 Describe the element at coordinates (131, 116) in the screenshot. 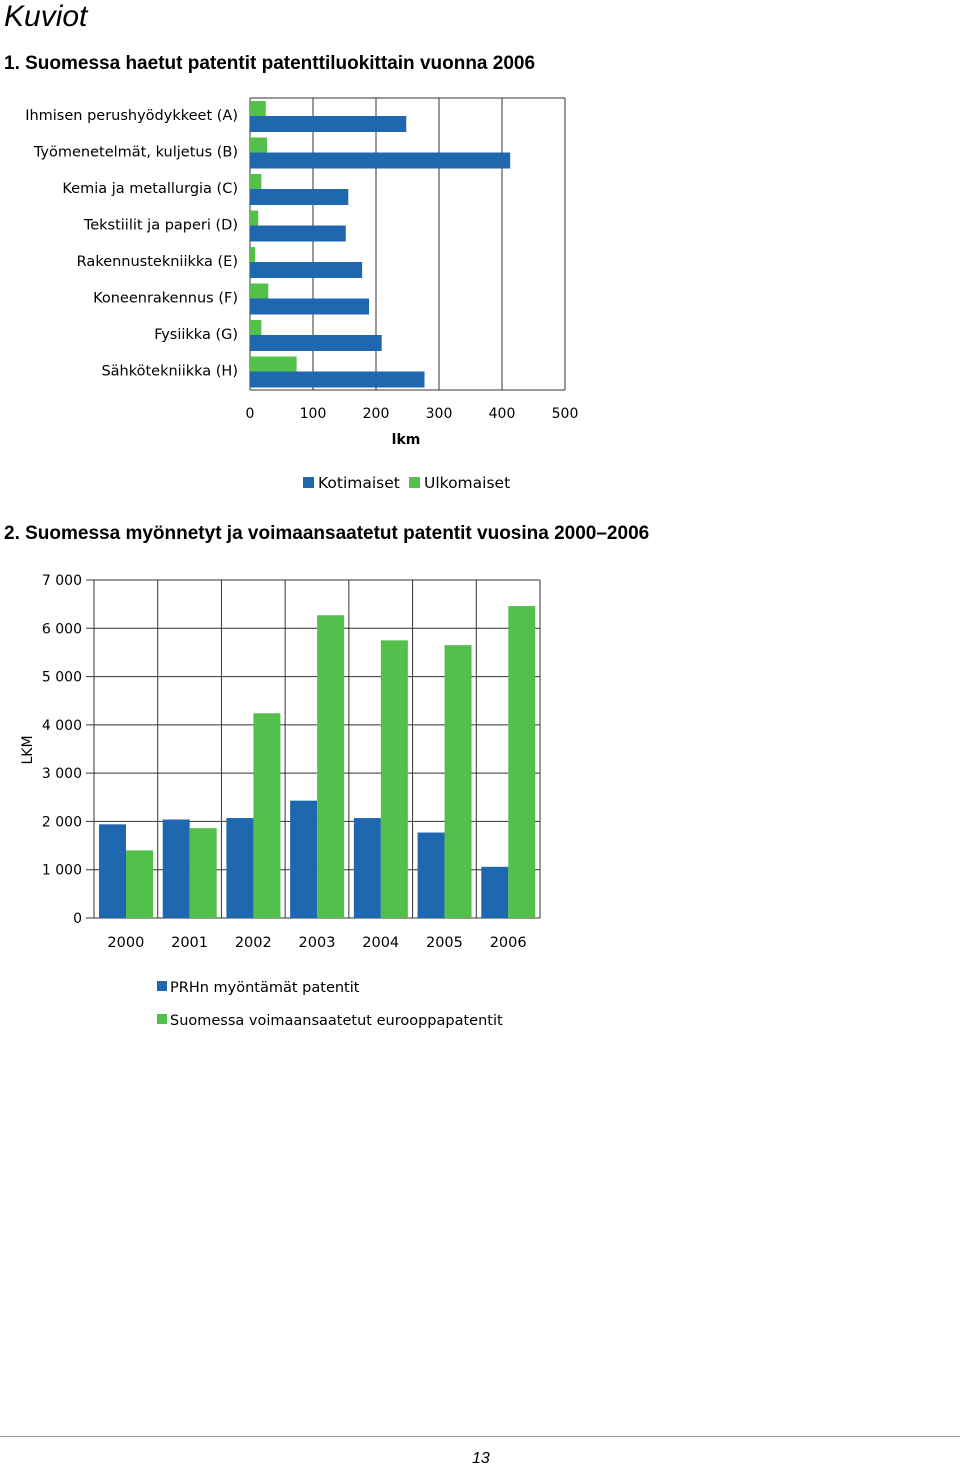

I see `chart1-category-label: Ihmisen perushyödykkeet (A)` at that location.